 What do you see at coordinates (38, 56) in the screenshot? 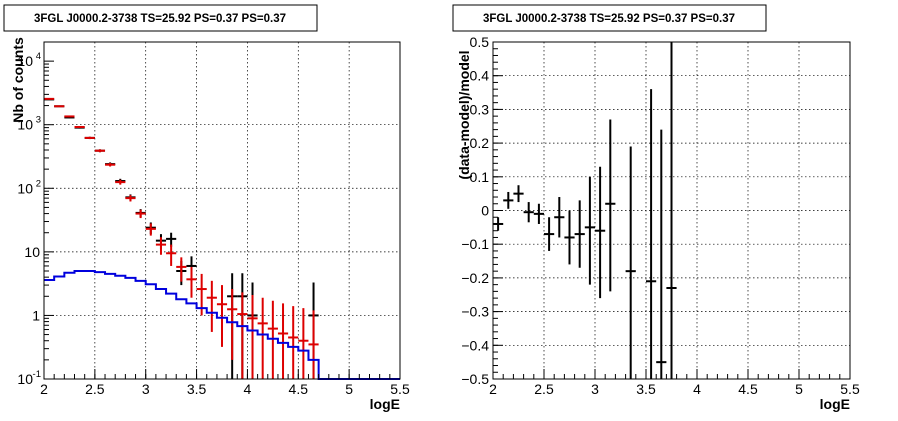
I see `y-tick-exponent: 4` at bounding box center [38, 56].